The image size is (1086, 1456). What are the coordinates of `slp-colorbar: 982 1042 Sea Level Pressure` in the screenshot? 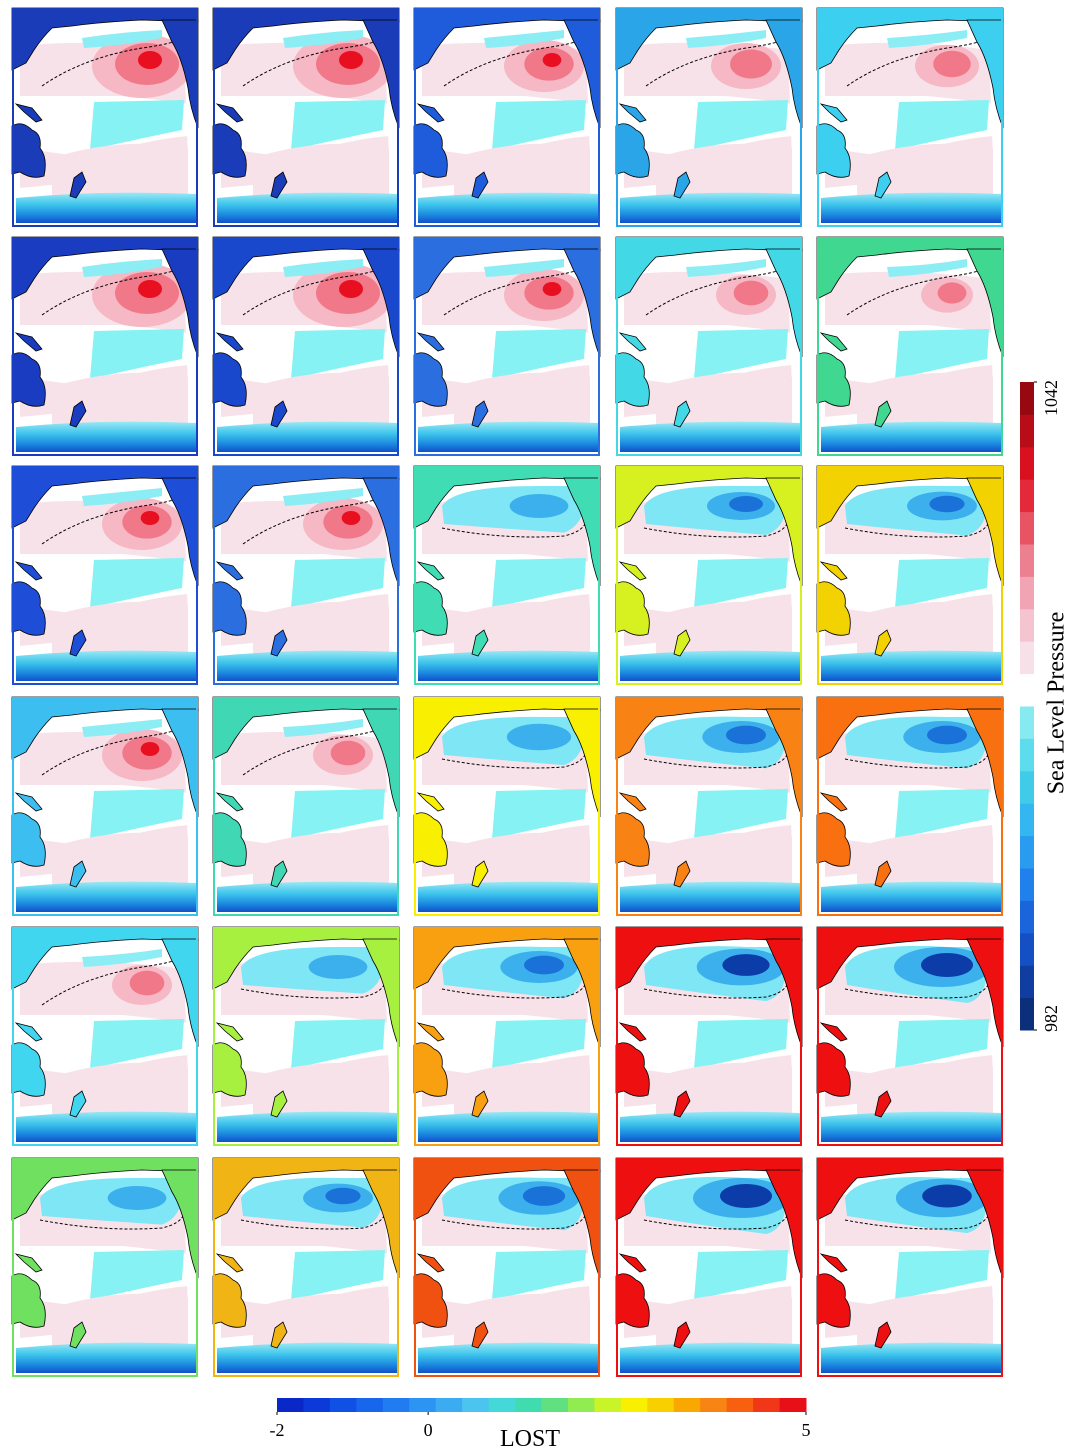 It's located at (1045, 706).